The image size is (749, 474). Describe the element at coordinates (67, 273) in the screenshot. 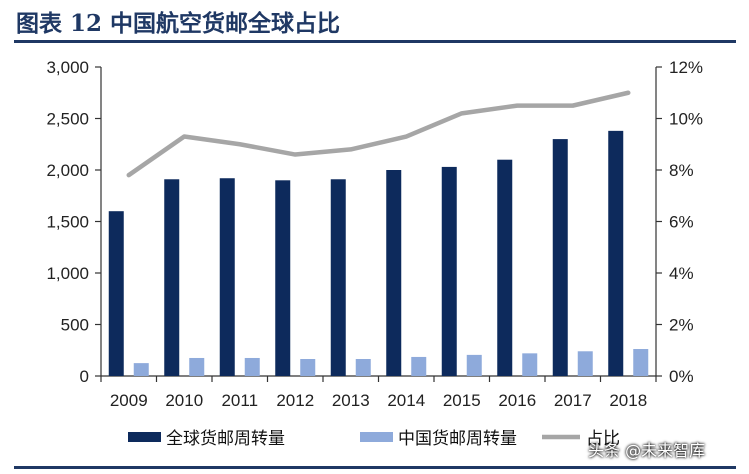

I see `left-axis-tick-label: 1,000` at that location.